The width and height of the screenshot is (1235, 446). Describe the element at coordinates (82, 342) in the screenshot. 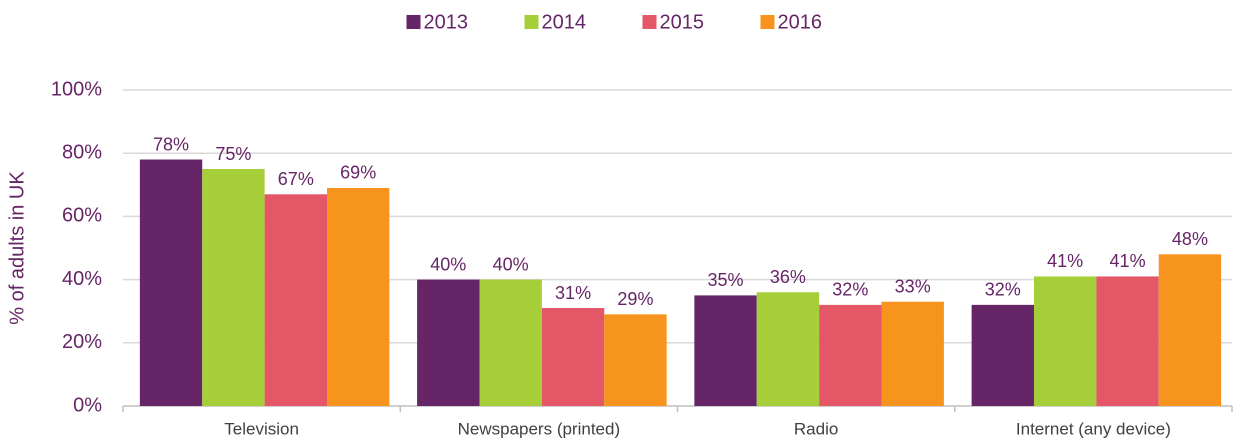

I see `y-tick-label: 20%` at that location.